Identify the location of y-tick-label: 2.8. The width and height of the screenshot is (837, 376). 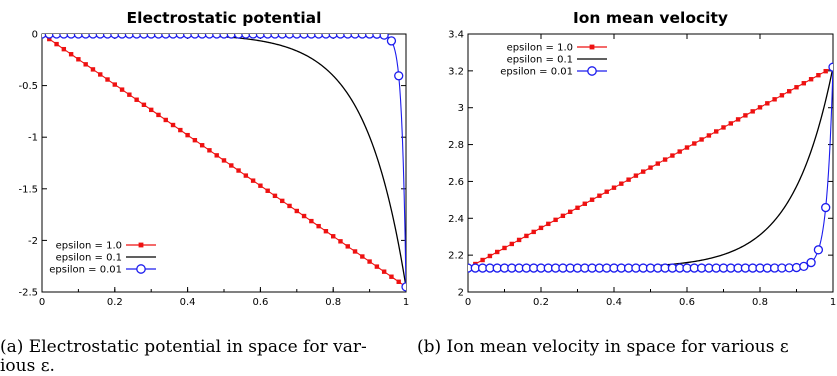
(456, 145).